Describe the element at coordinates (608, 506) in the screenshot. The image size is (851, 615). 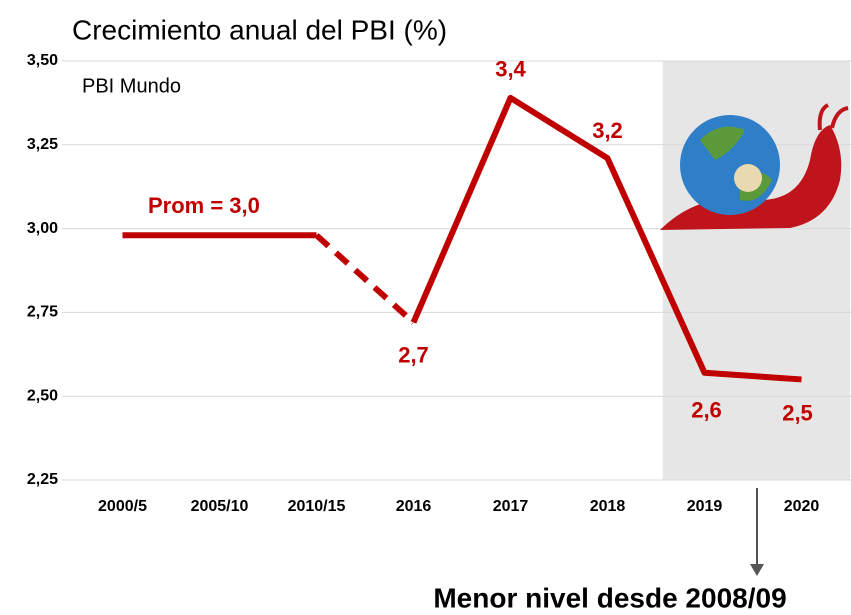
I see `x-tick-label: 2018` at that location.